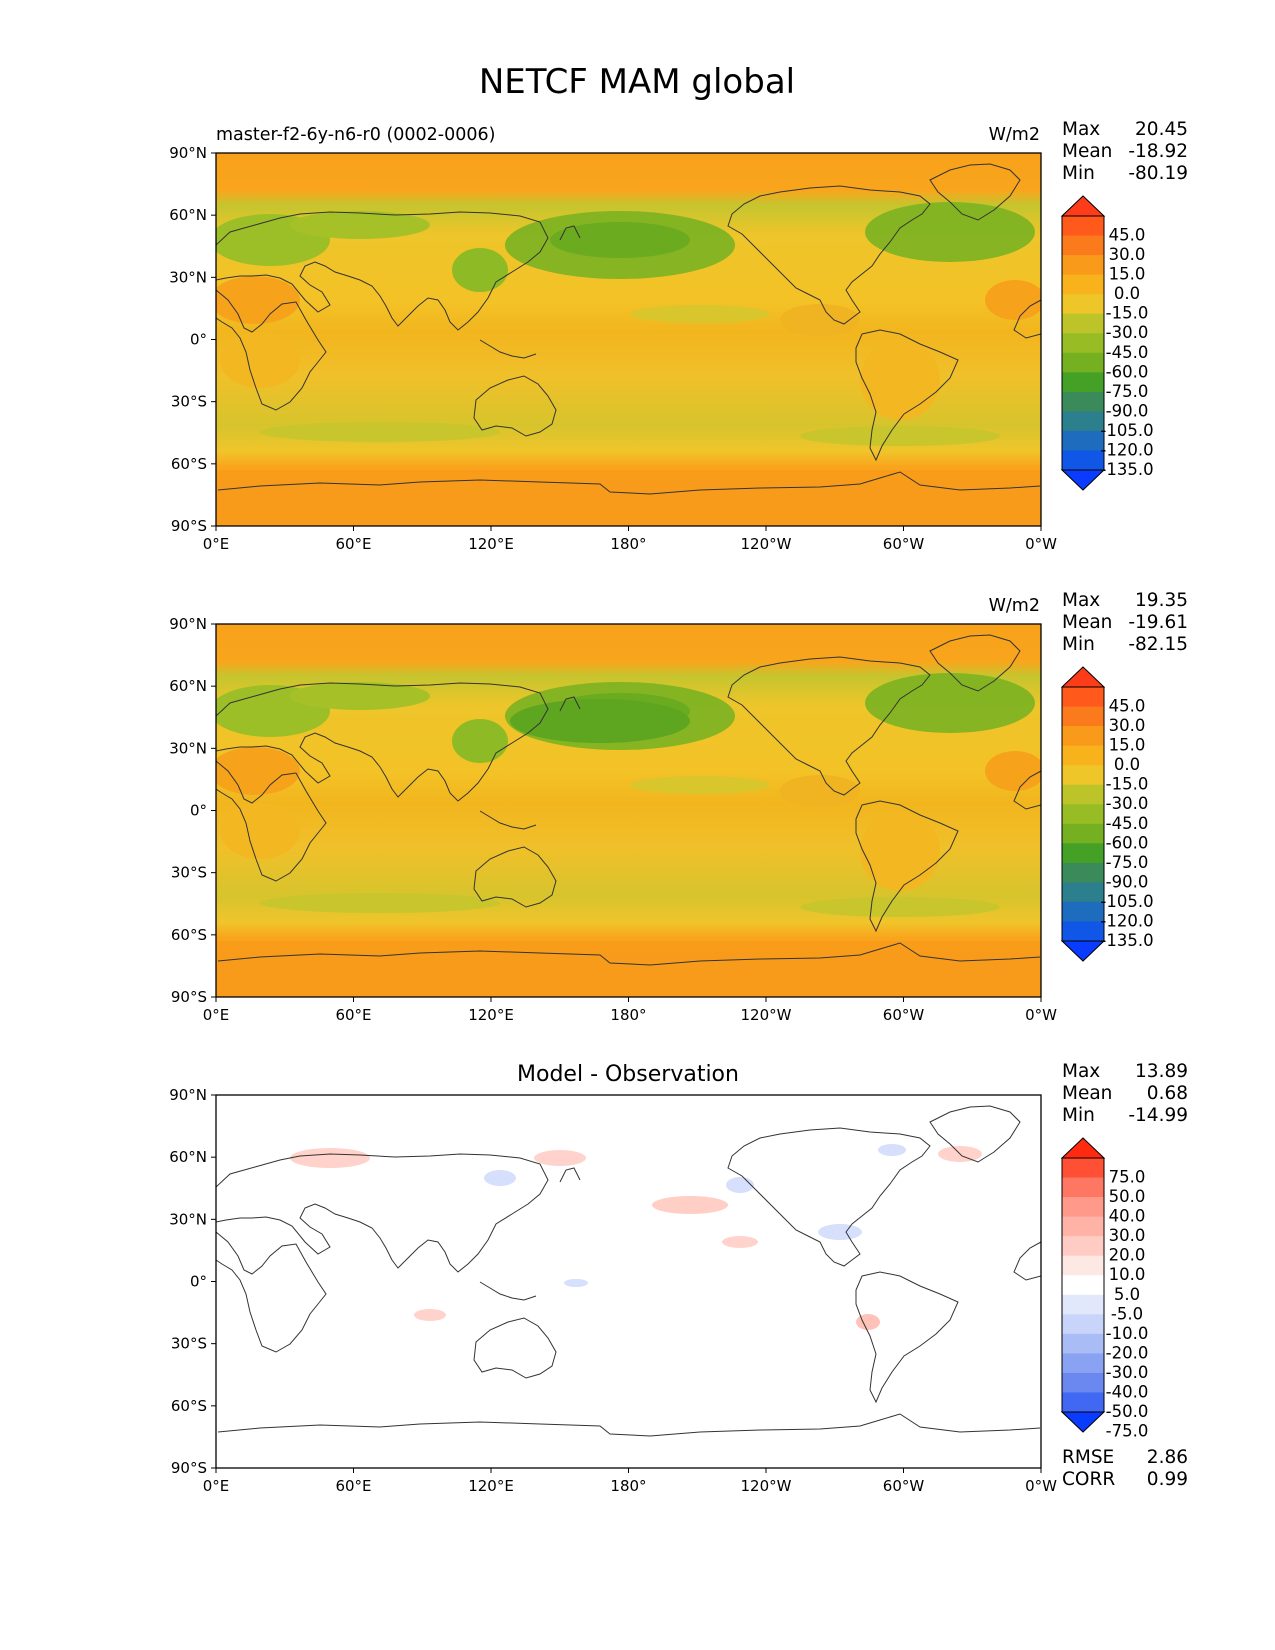 The height and width of the screenshot is (1650, 1275). Describe the element at coordinates (1161, 1071) in the screenshot. I see `max-value: 13.89` at that location.